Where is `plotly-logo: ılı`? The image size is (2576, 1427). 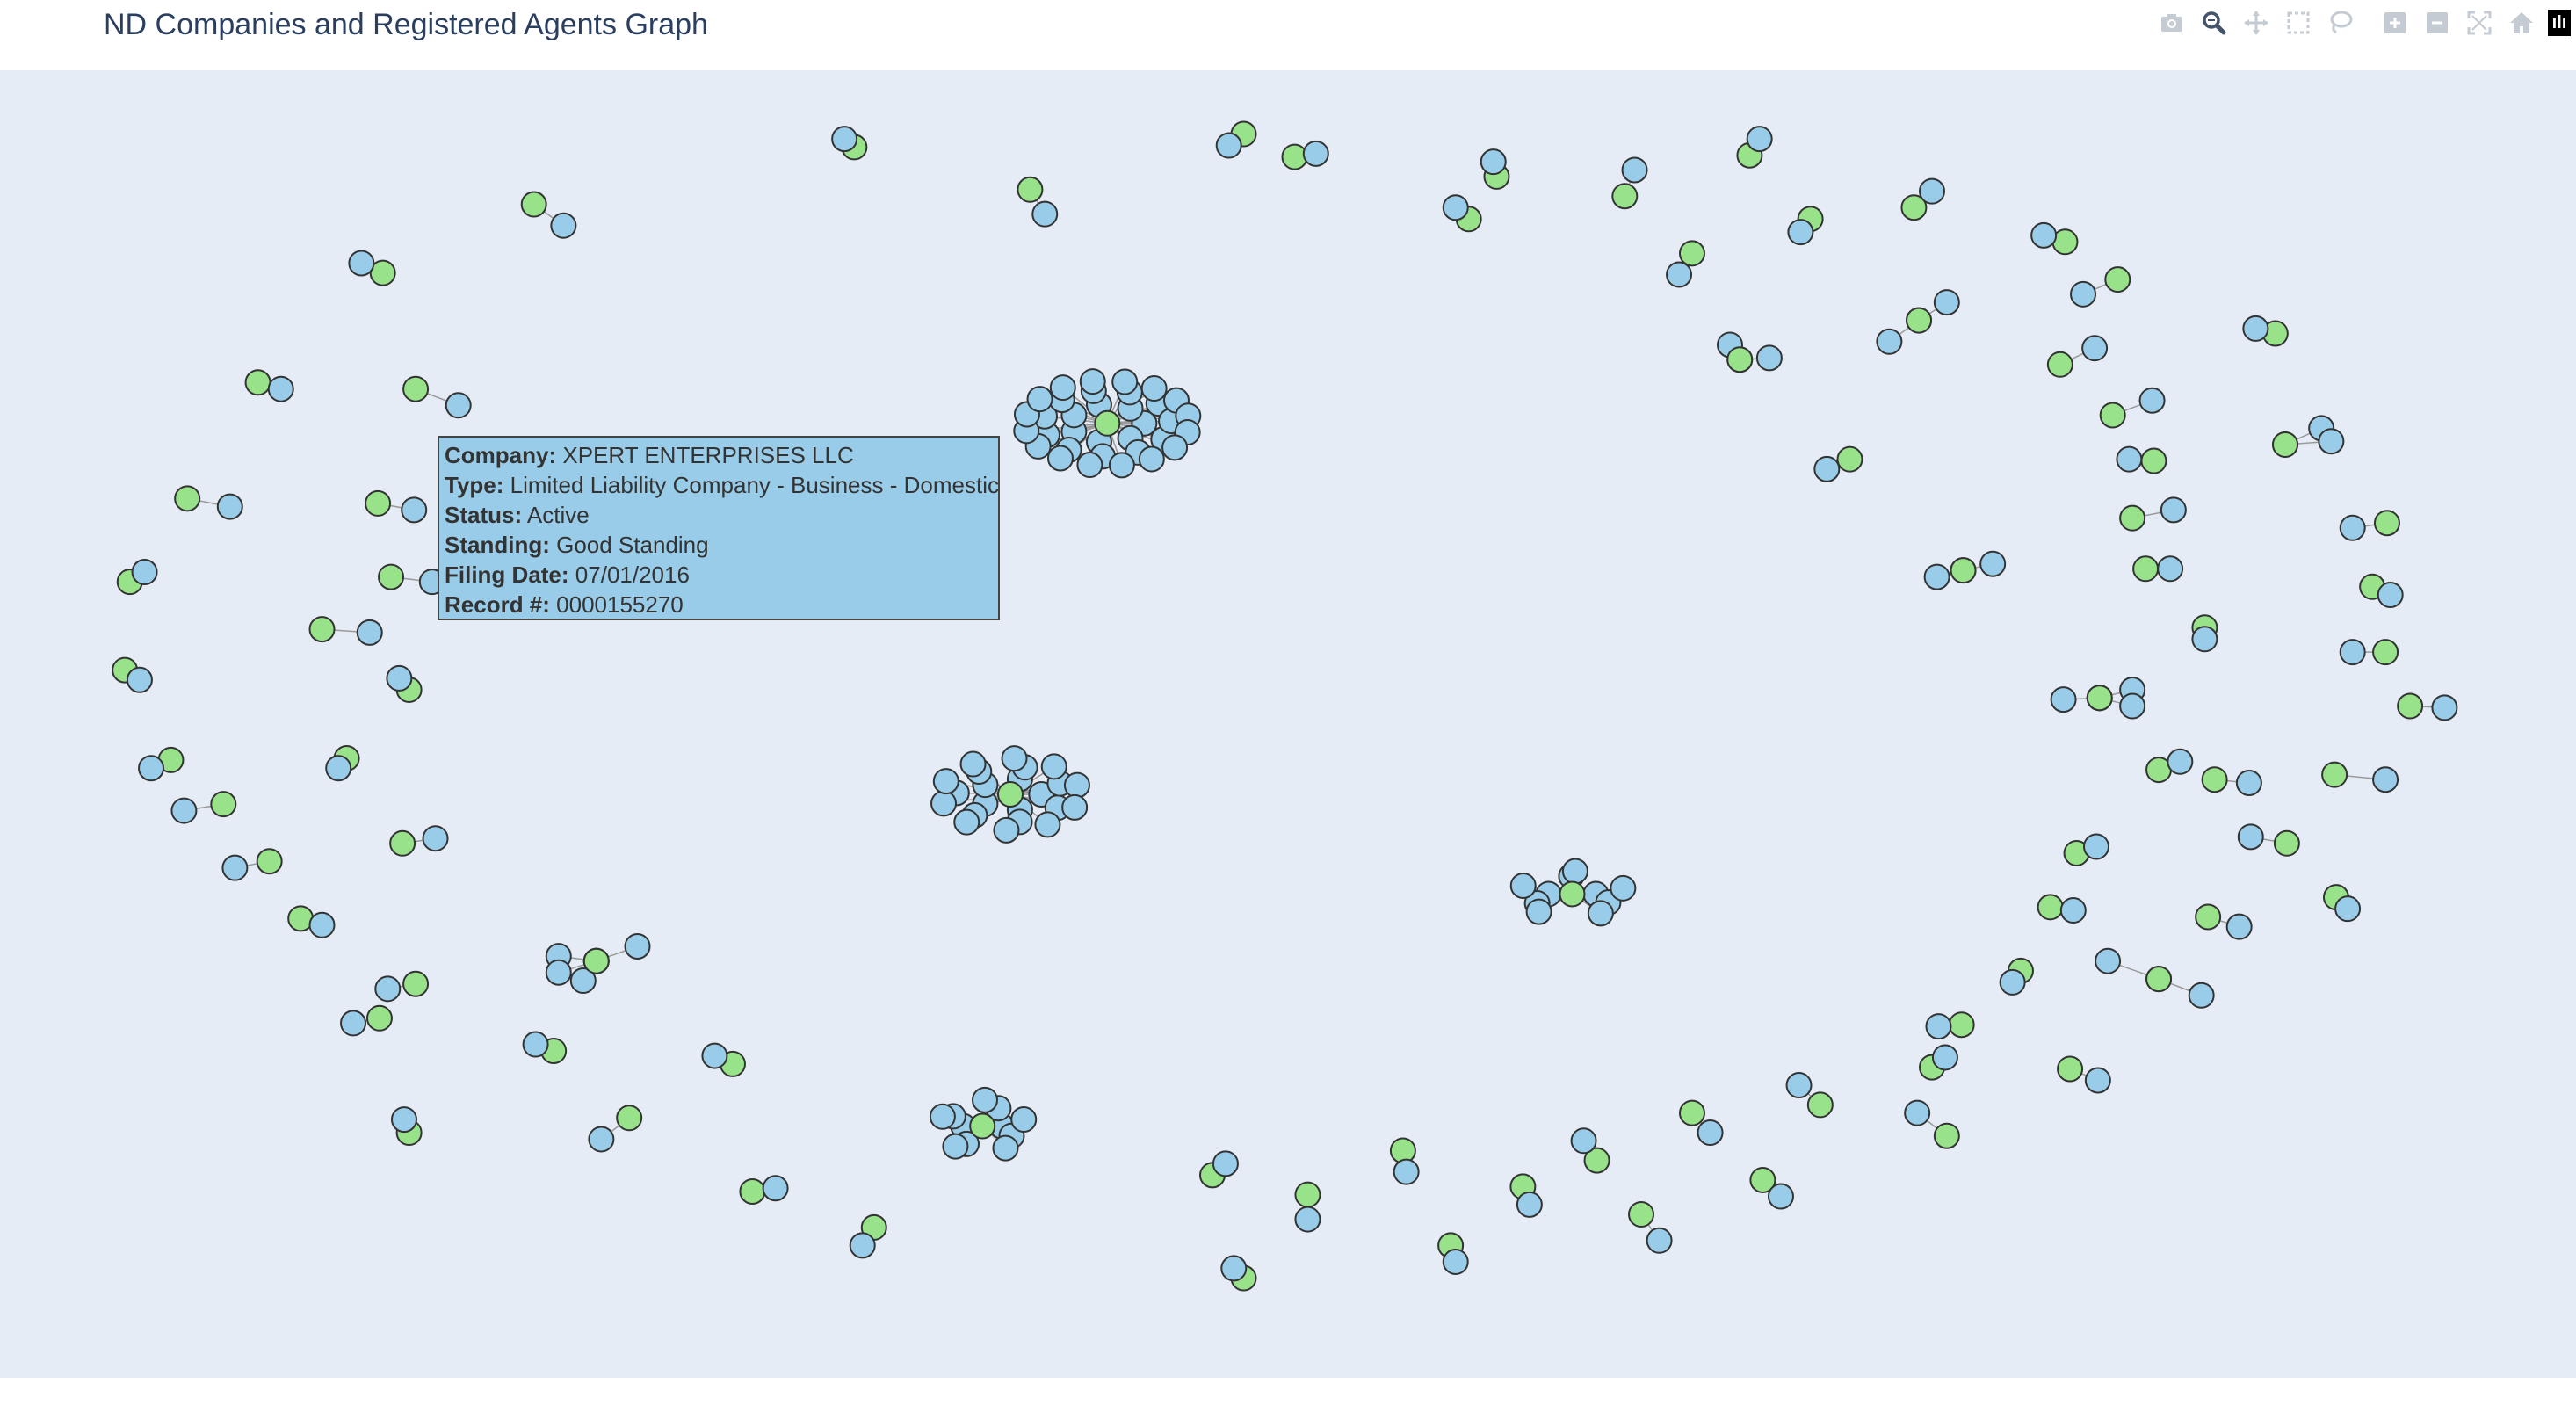
plotly-logo: ılı is located at coordinates (2559, 23).